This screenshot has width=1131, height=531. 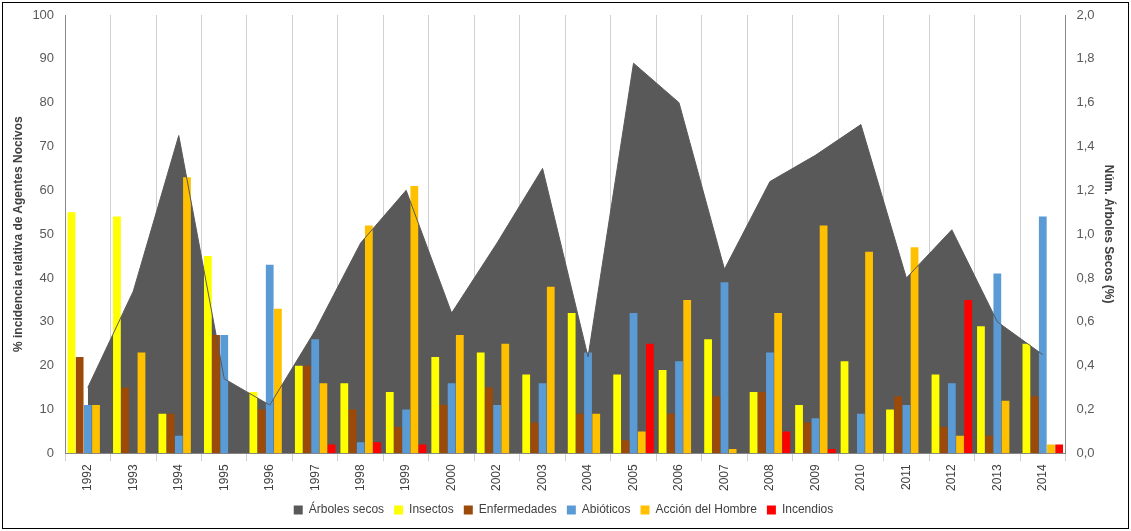 I want to click on y2-tick-label: 1,4, so click(x=1085, y=146).